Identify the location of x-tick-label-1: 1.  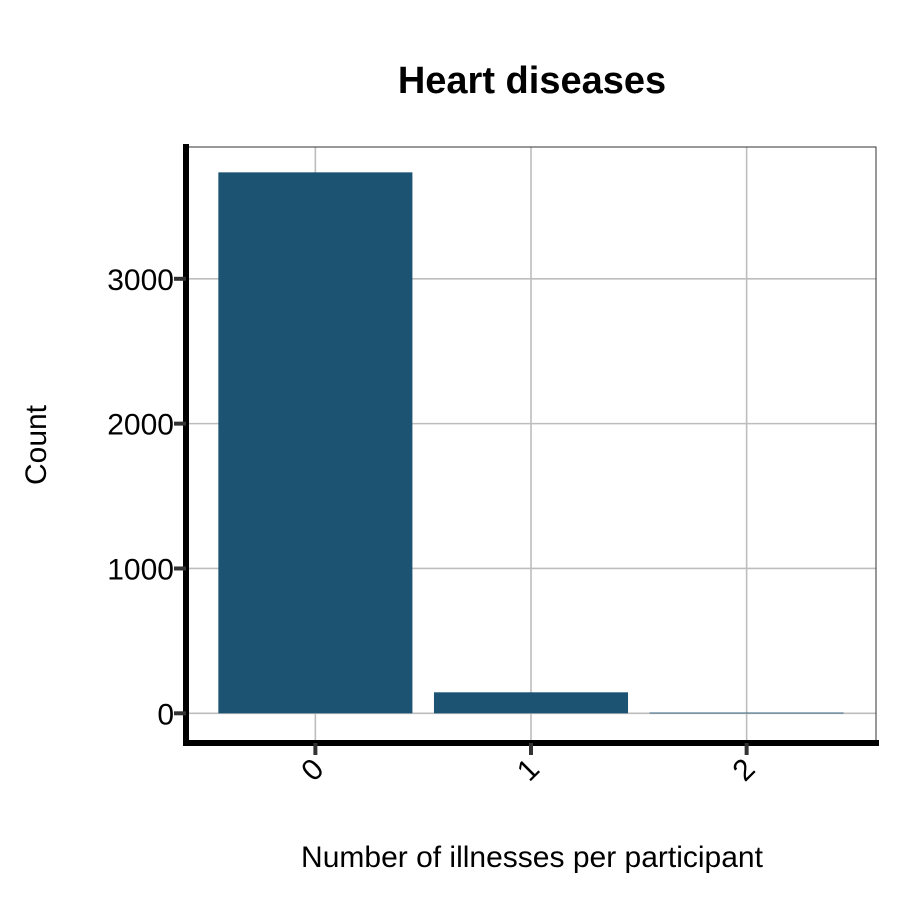
(528, 770).